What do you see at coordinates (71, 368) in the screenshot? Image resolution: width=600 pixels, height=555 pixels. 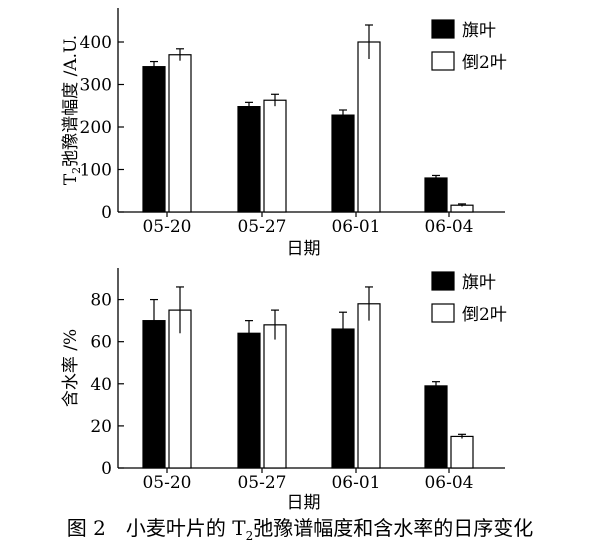 I see `y-axis-title: 含水率 /%` at bounding box center [71, 368].